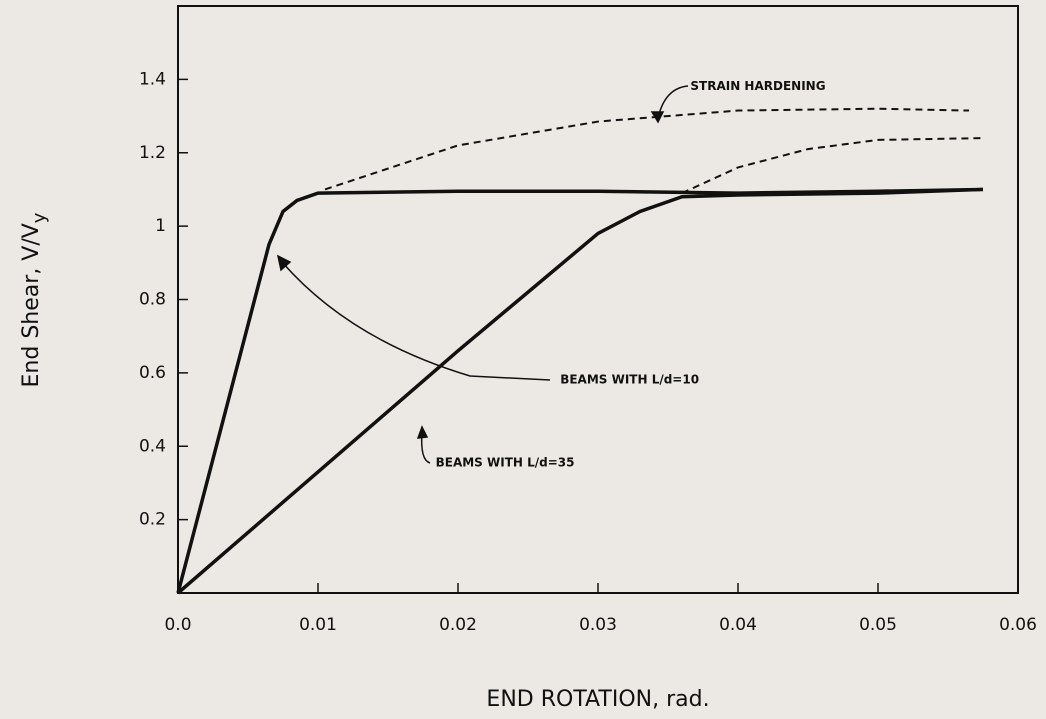 Image resolution: width=1046 pixels, height=719 pixels. I want to click on annotation: BEAMS WITH L/d=10, so click(629, 380).